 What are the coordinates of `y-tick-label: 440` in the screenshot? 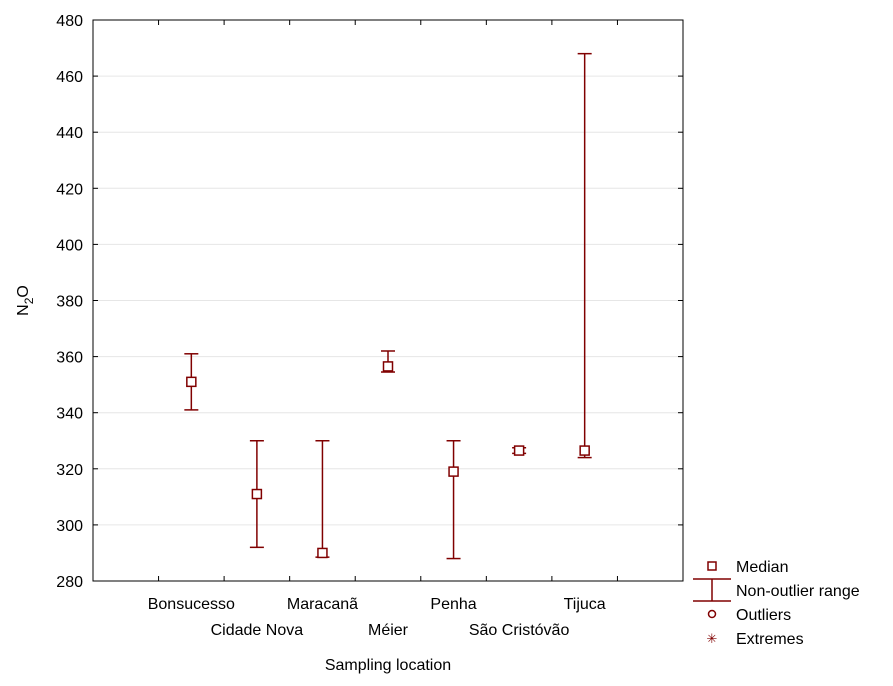 It's located at (69, 133).